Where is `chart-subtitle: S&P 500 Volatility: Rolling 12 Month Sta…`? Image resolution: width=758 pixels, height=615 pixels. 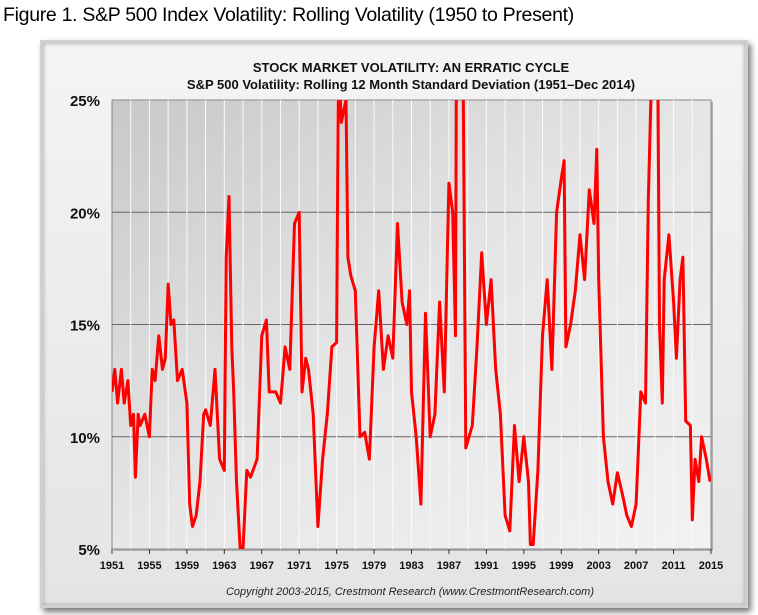 chart-subtitle: S&P 500 Volatility: Rolling 12 Month Sta… is located at coordinates (411, 84).